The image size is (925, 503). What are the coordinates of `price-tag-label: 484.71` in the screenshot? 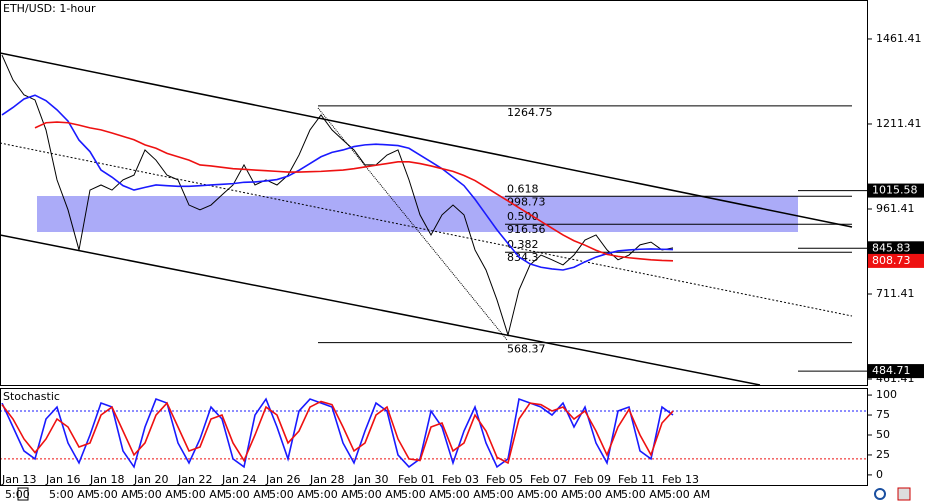 It's located at (891, 370).